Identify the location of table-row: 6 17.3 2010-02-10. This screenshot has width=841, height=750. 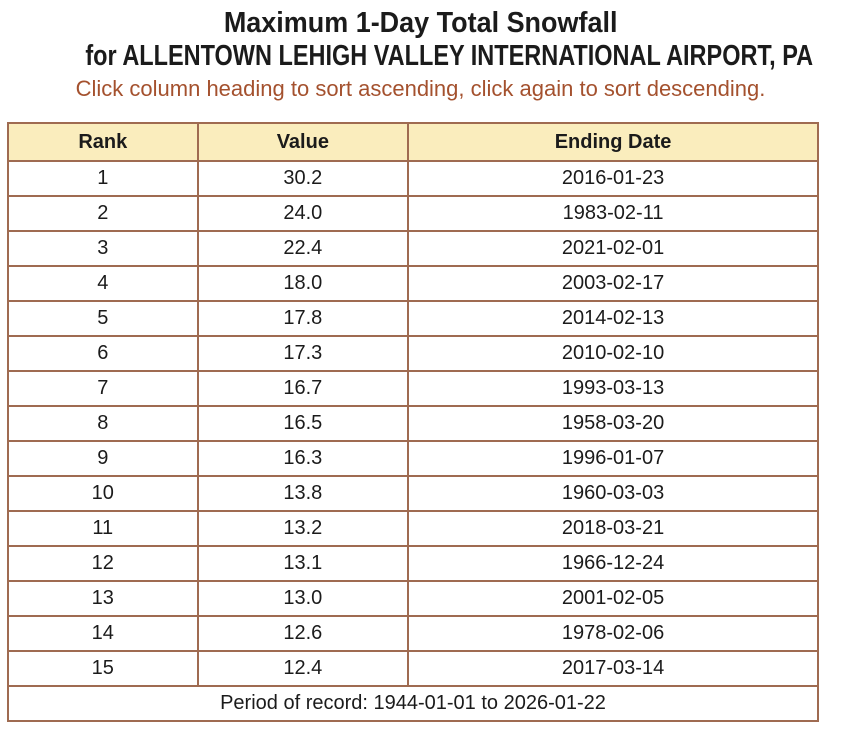
(413, 353).